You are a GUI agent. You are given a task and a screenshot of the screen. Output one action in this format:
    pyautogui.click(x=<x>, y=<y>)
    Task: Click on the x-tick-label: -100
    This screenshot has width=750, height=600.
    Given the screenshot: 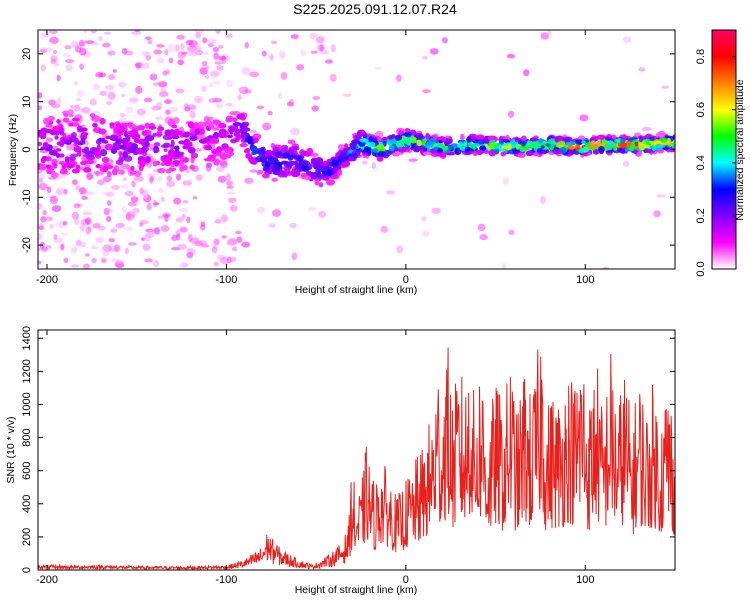 What is the action you would take?
    pyautogui.click(x=226, y=580)
    